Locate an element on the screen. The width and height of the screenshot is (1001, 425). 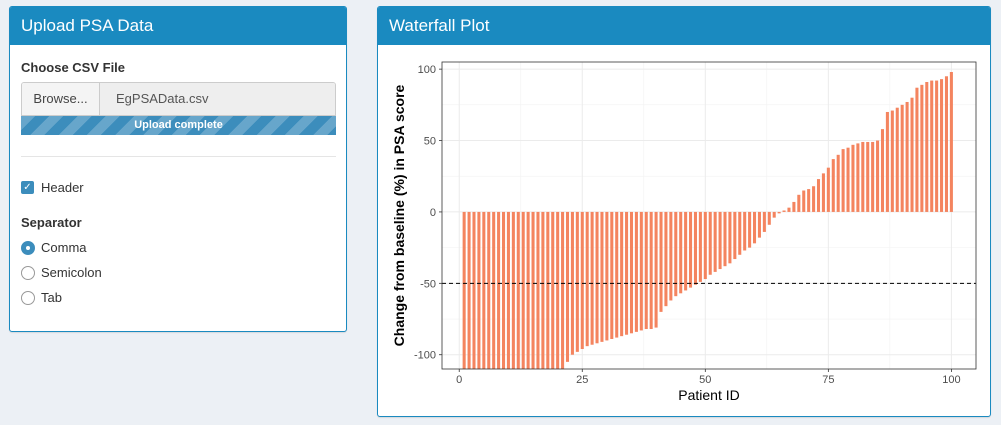
y-tick-label: 50 is located at coordinates (430, 142).